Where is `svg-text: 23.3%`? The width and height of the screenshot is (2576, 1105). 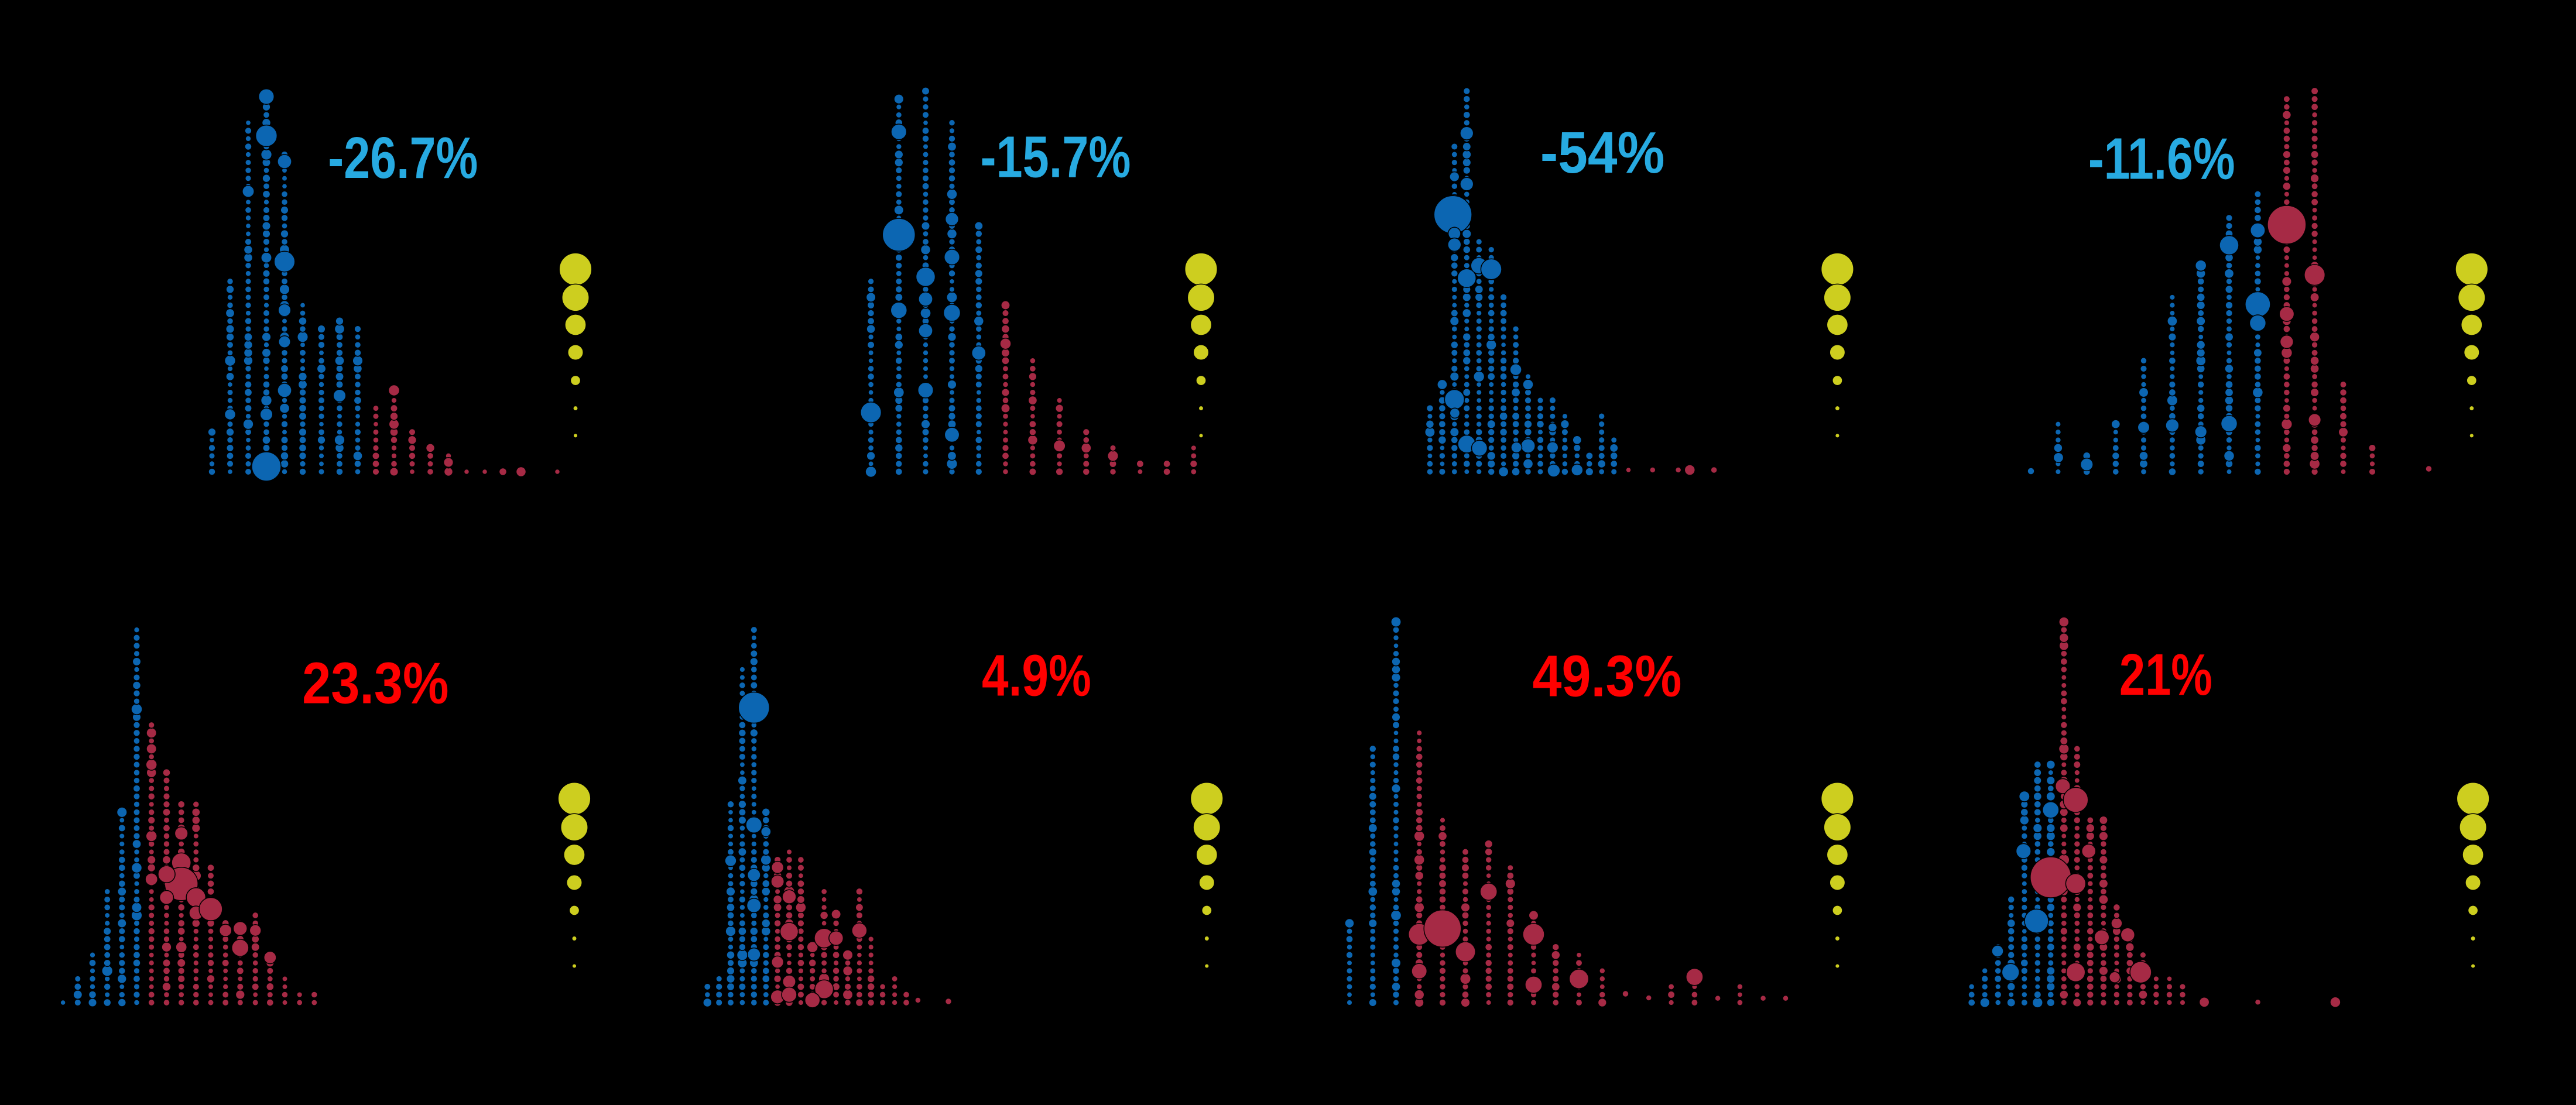
svg-text: 23.3% is located at coordinates (375, 683).